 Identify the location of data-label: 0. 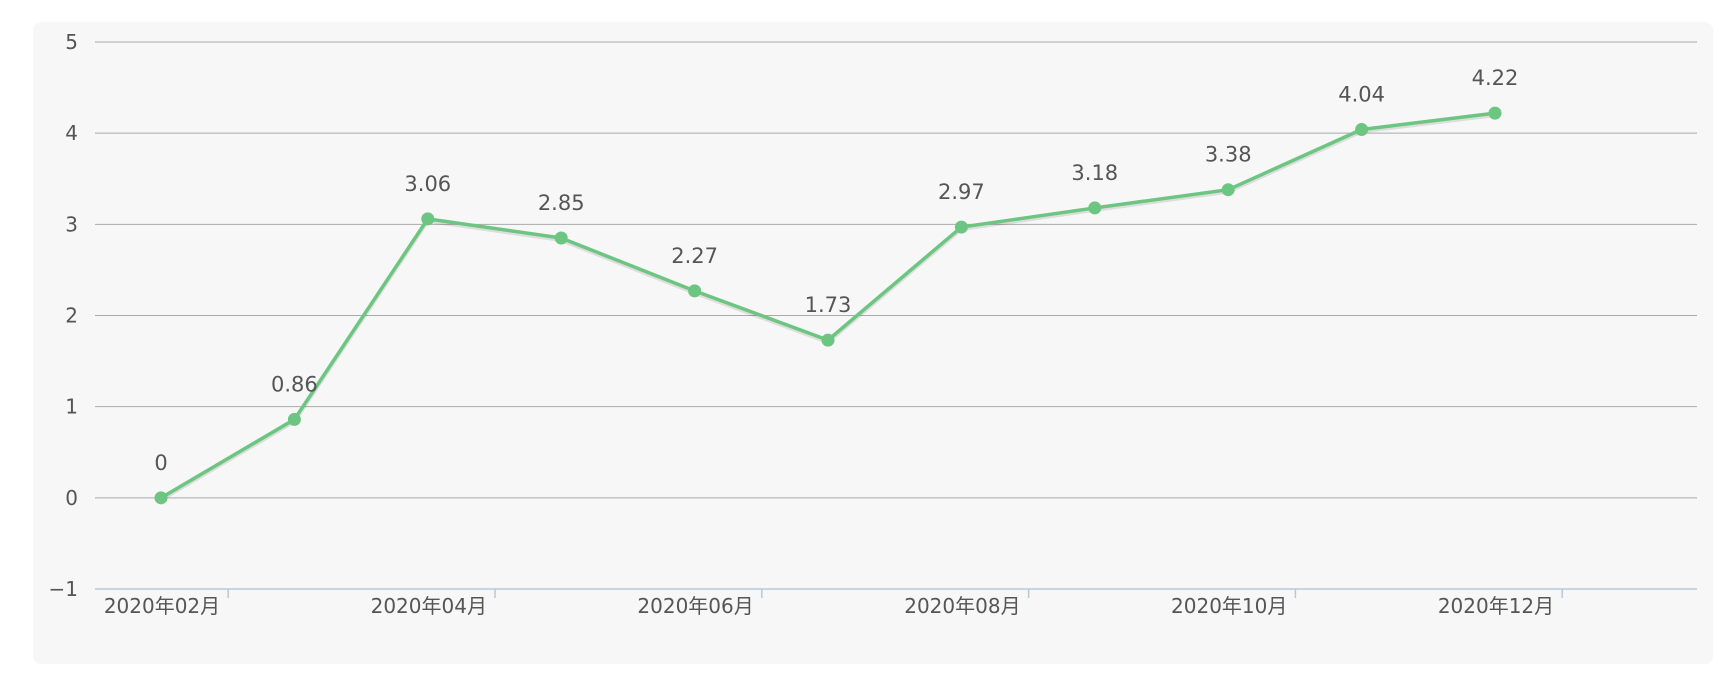
(160, 463).